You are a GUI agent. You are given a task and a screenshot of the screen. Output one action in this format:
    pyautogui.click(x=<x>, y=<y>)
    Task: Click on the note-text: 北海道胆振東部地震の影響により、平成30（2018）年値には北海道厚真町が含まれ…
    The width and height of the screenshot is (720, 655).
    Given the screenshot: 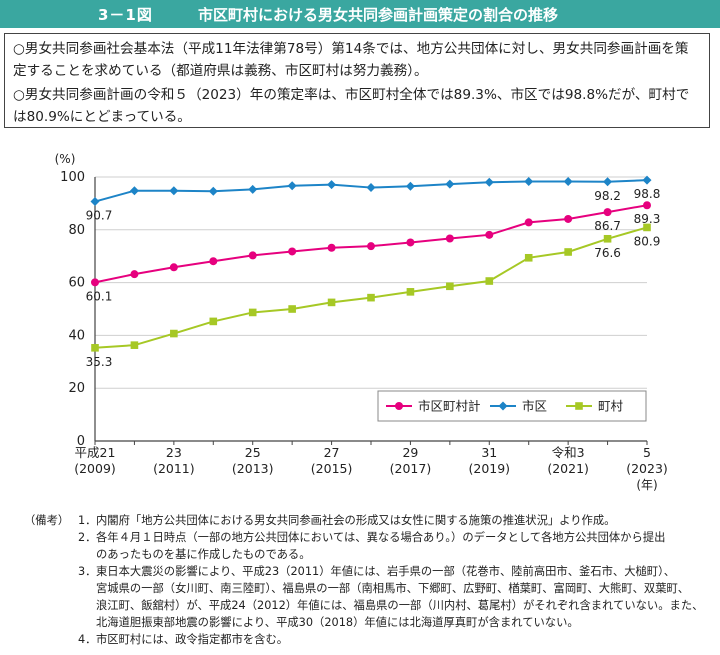 What is the action you would take?
    pyautogui.click(x=337, y=622)
    